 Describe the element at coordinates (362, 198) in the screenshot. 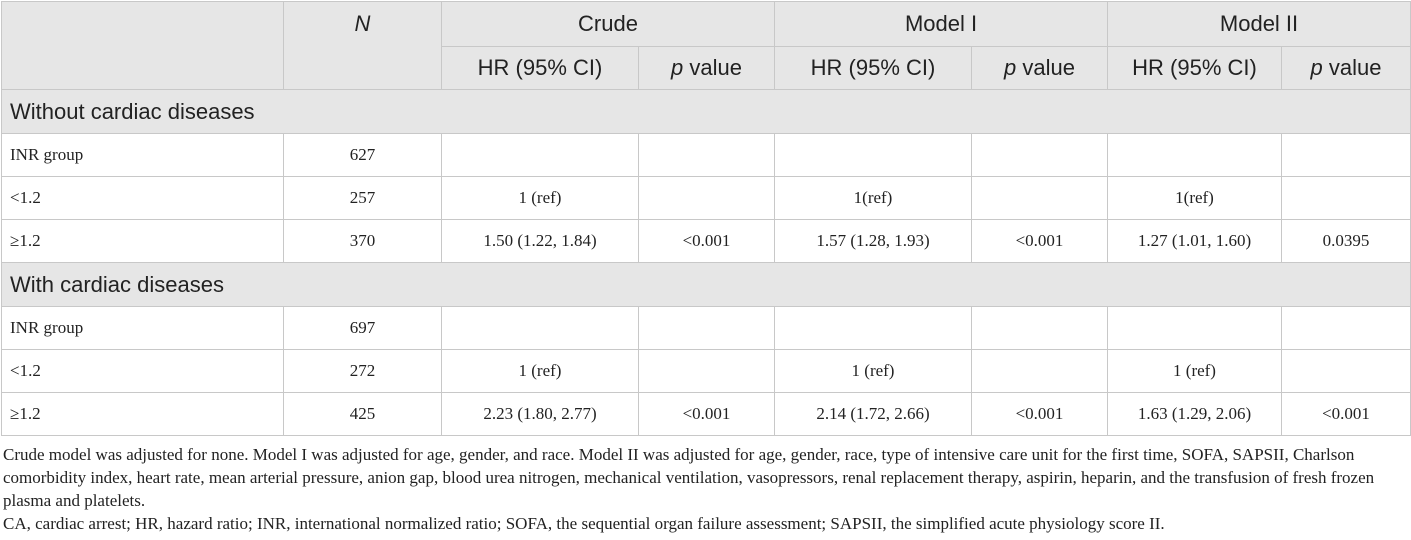

I see `cell-n: 257` at that location.